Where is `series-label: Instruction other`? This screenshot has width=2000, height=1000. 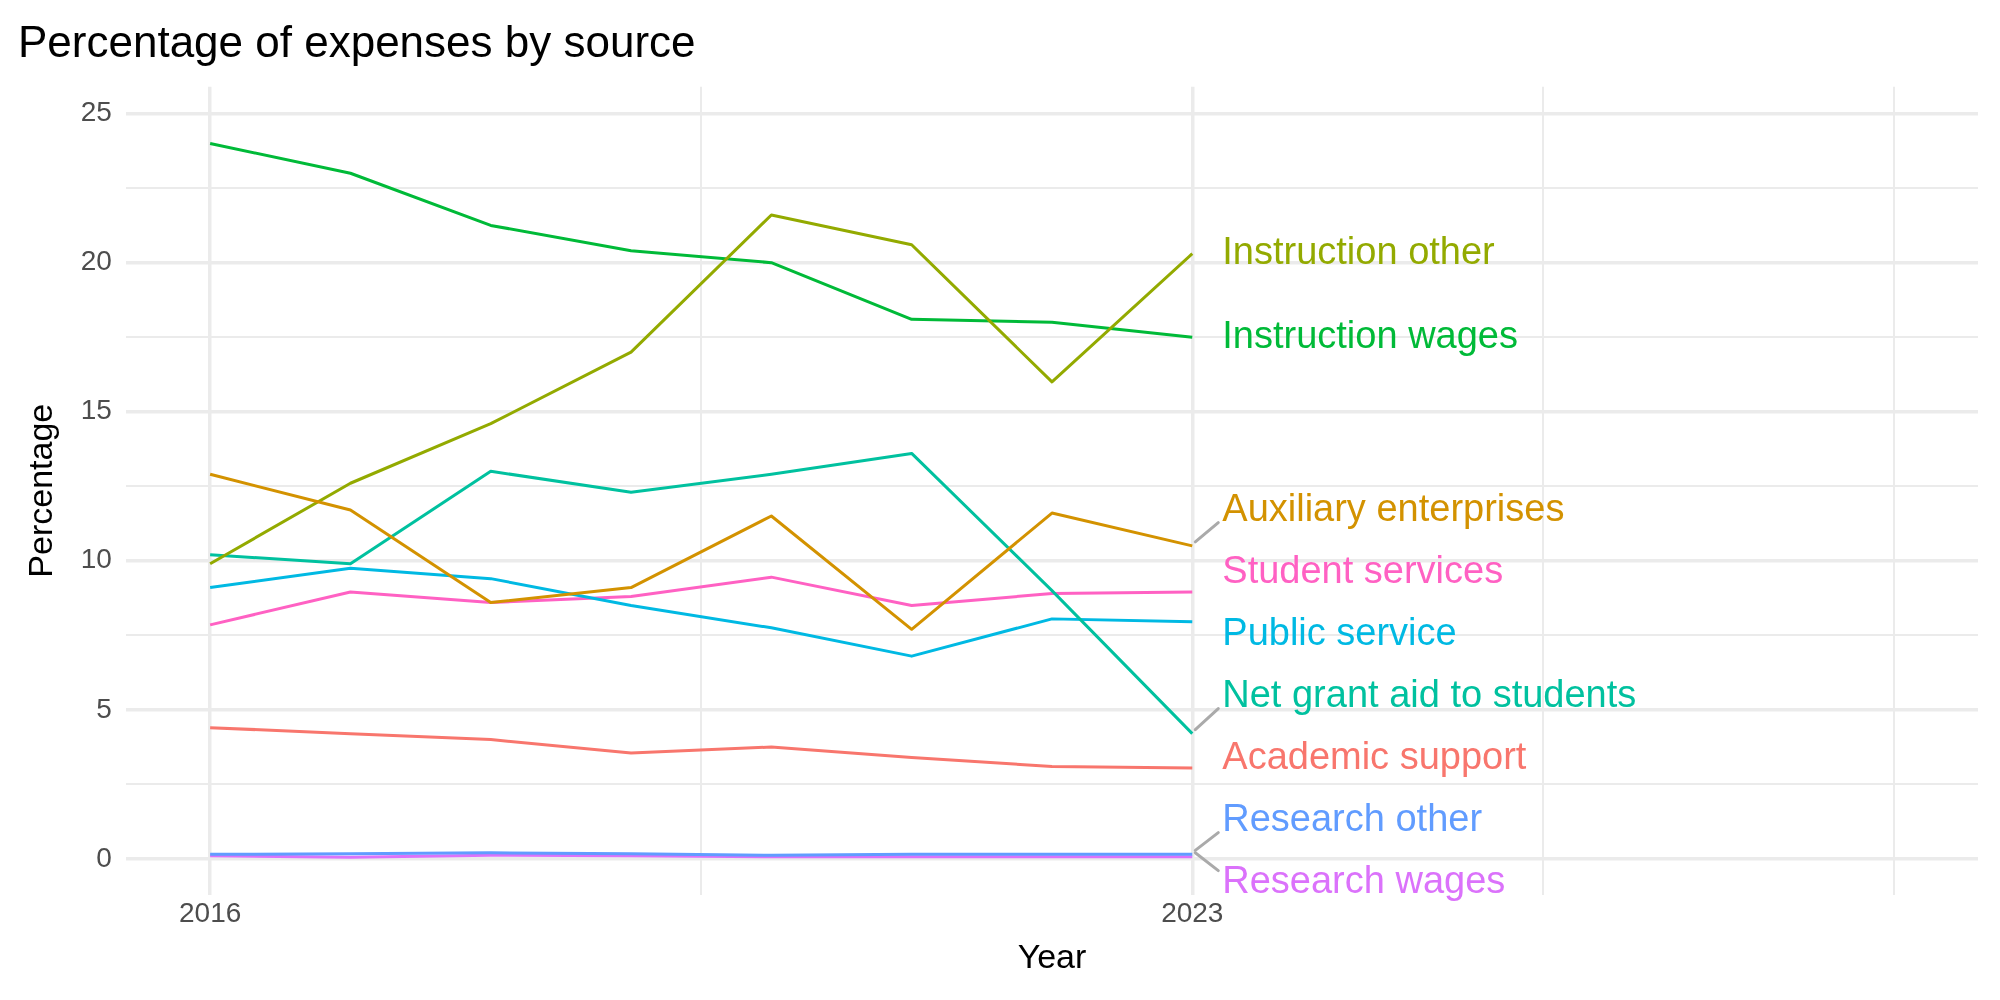 series-label: Instruction other is located at coordinates (1359, 251).